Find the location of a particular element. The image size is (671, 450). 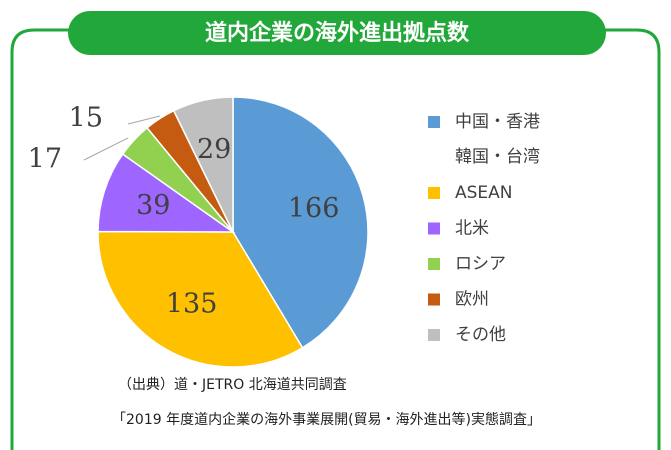

title-banner is located at coordinates (337, 33).